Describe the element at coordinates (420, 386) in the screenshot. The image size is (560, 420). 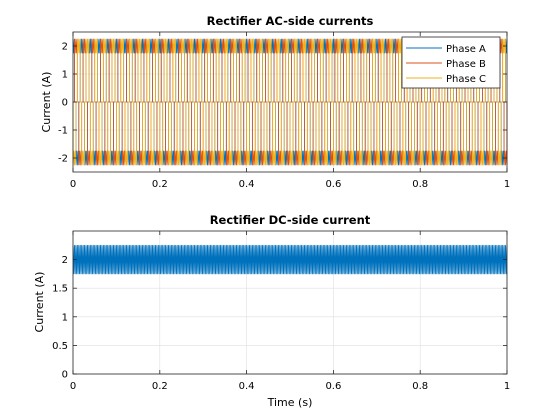
I see `dc-xtick-label: 0.8` at that location.